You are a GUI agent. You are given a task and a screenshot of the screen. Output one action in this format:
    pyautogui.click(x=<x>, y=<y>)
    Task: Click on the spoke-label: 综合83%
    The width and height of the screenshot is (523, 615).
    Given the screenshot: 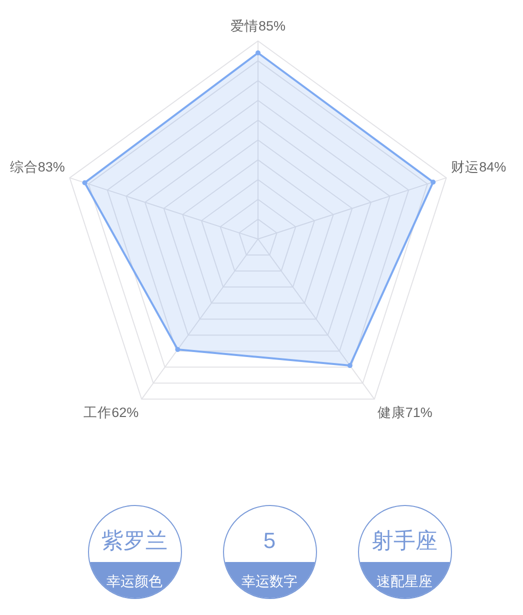 What is the action you would take?
    pyautogui.click(x=37, y=167)
    